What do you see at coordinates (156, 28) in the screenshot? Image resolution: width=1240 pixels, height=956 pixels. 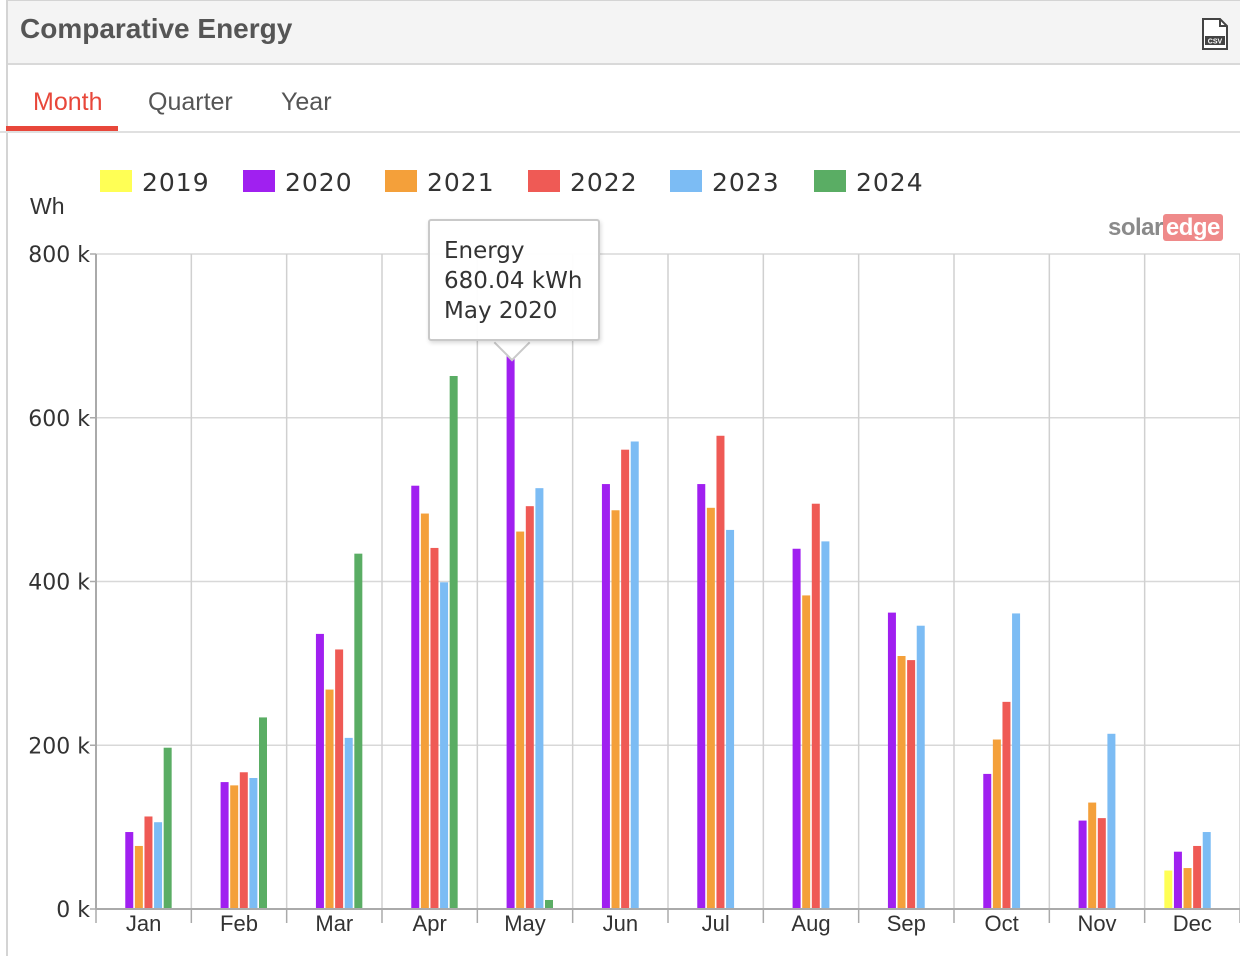 I see `panel-title: Comparative Energy` at bounding box center [156, 28].